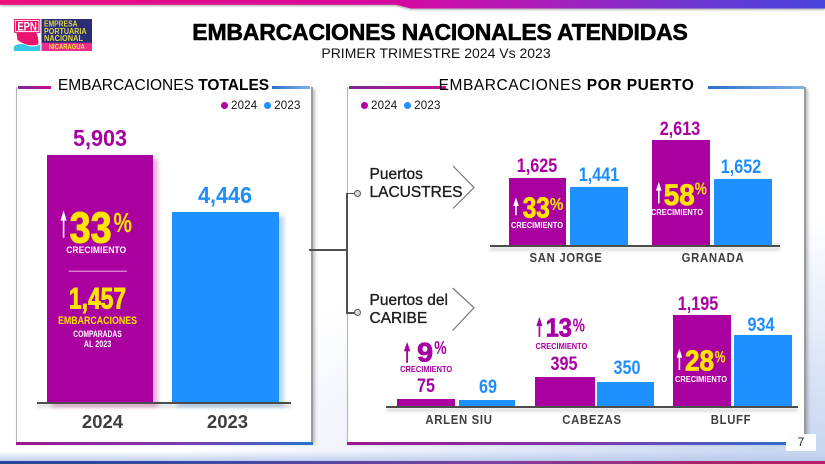 The width and height of the screenshot is (825, 464). Describe the element at coordinates (97, 334) in the screenshot. I see `svg-text: COMPARADAS` at that location.